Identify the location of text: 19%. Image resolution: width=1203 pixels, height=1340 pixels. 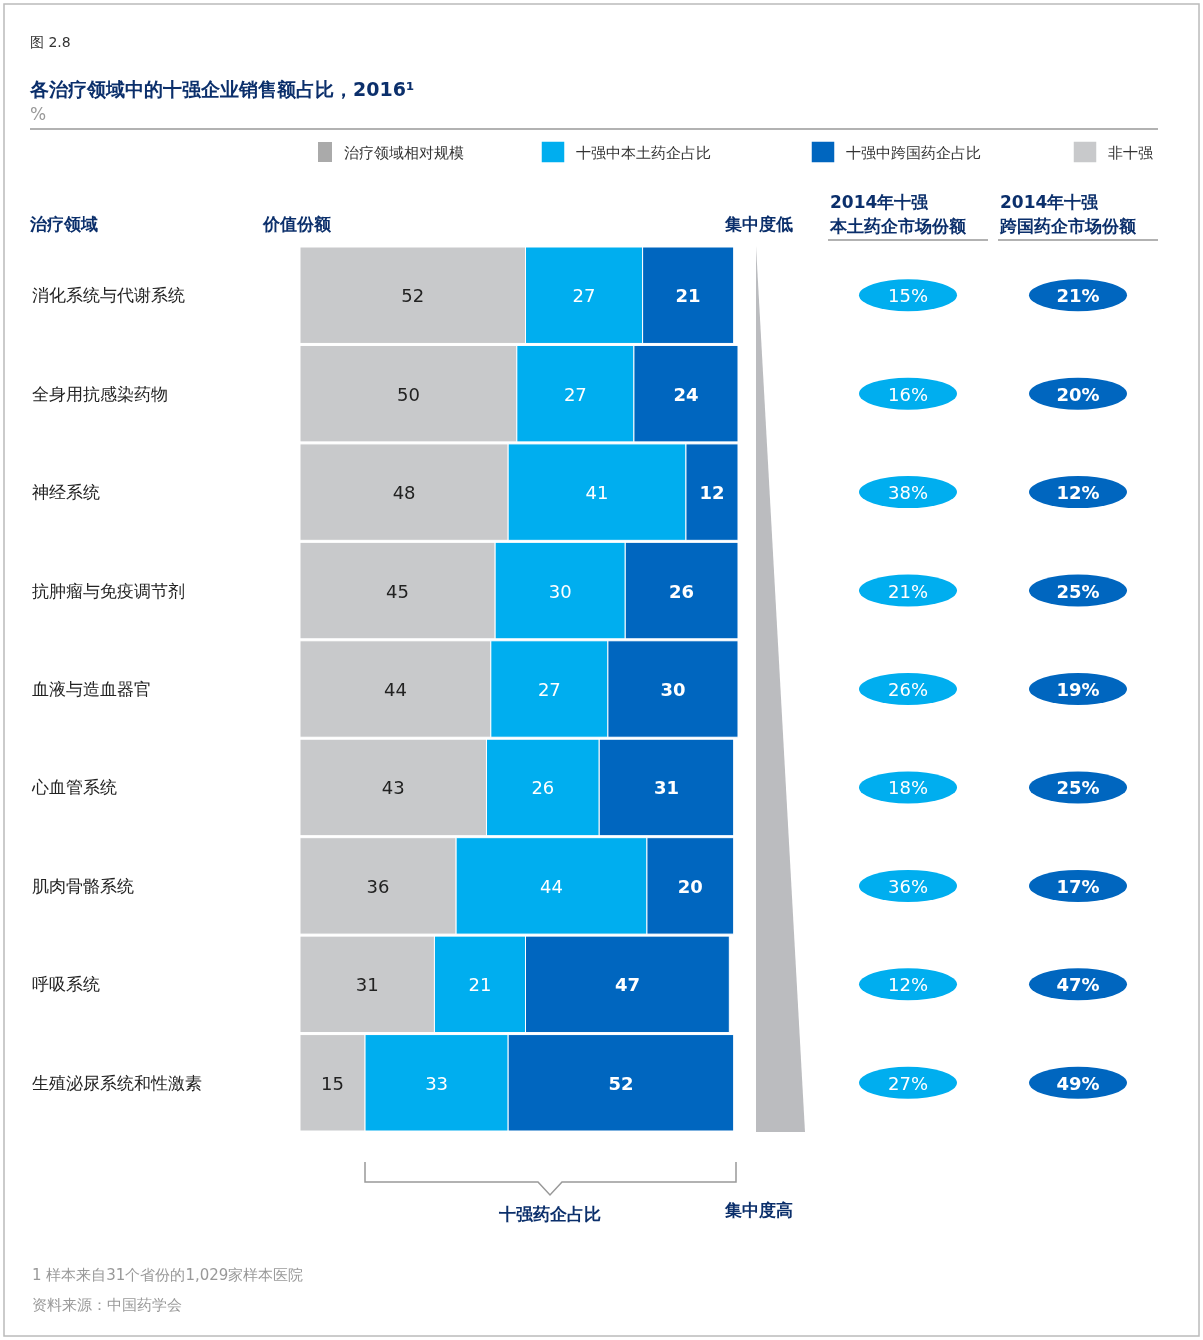
(1078, 689).